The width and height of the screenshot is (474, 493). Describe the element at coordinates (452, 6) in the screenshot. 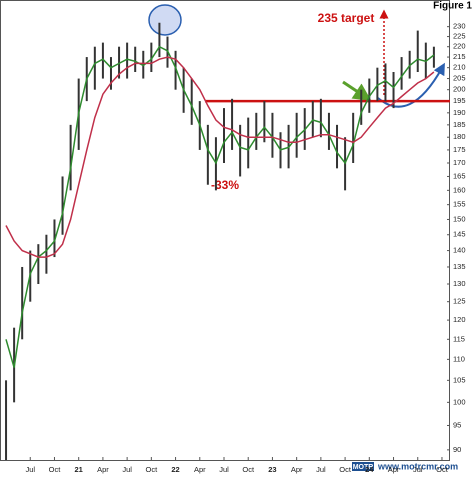

I see `figure-label: Figure 1` at that location.